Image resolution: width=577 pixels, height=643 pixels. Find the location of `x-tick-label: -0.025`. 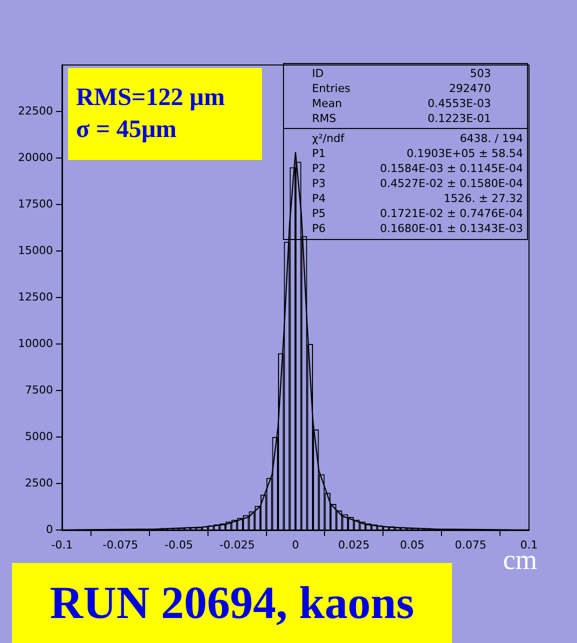

x-tick-label: -0.025 is located at coordinates (237, 545).